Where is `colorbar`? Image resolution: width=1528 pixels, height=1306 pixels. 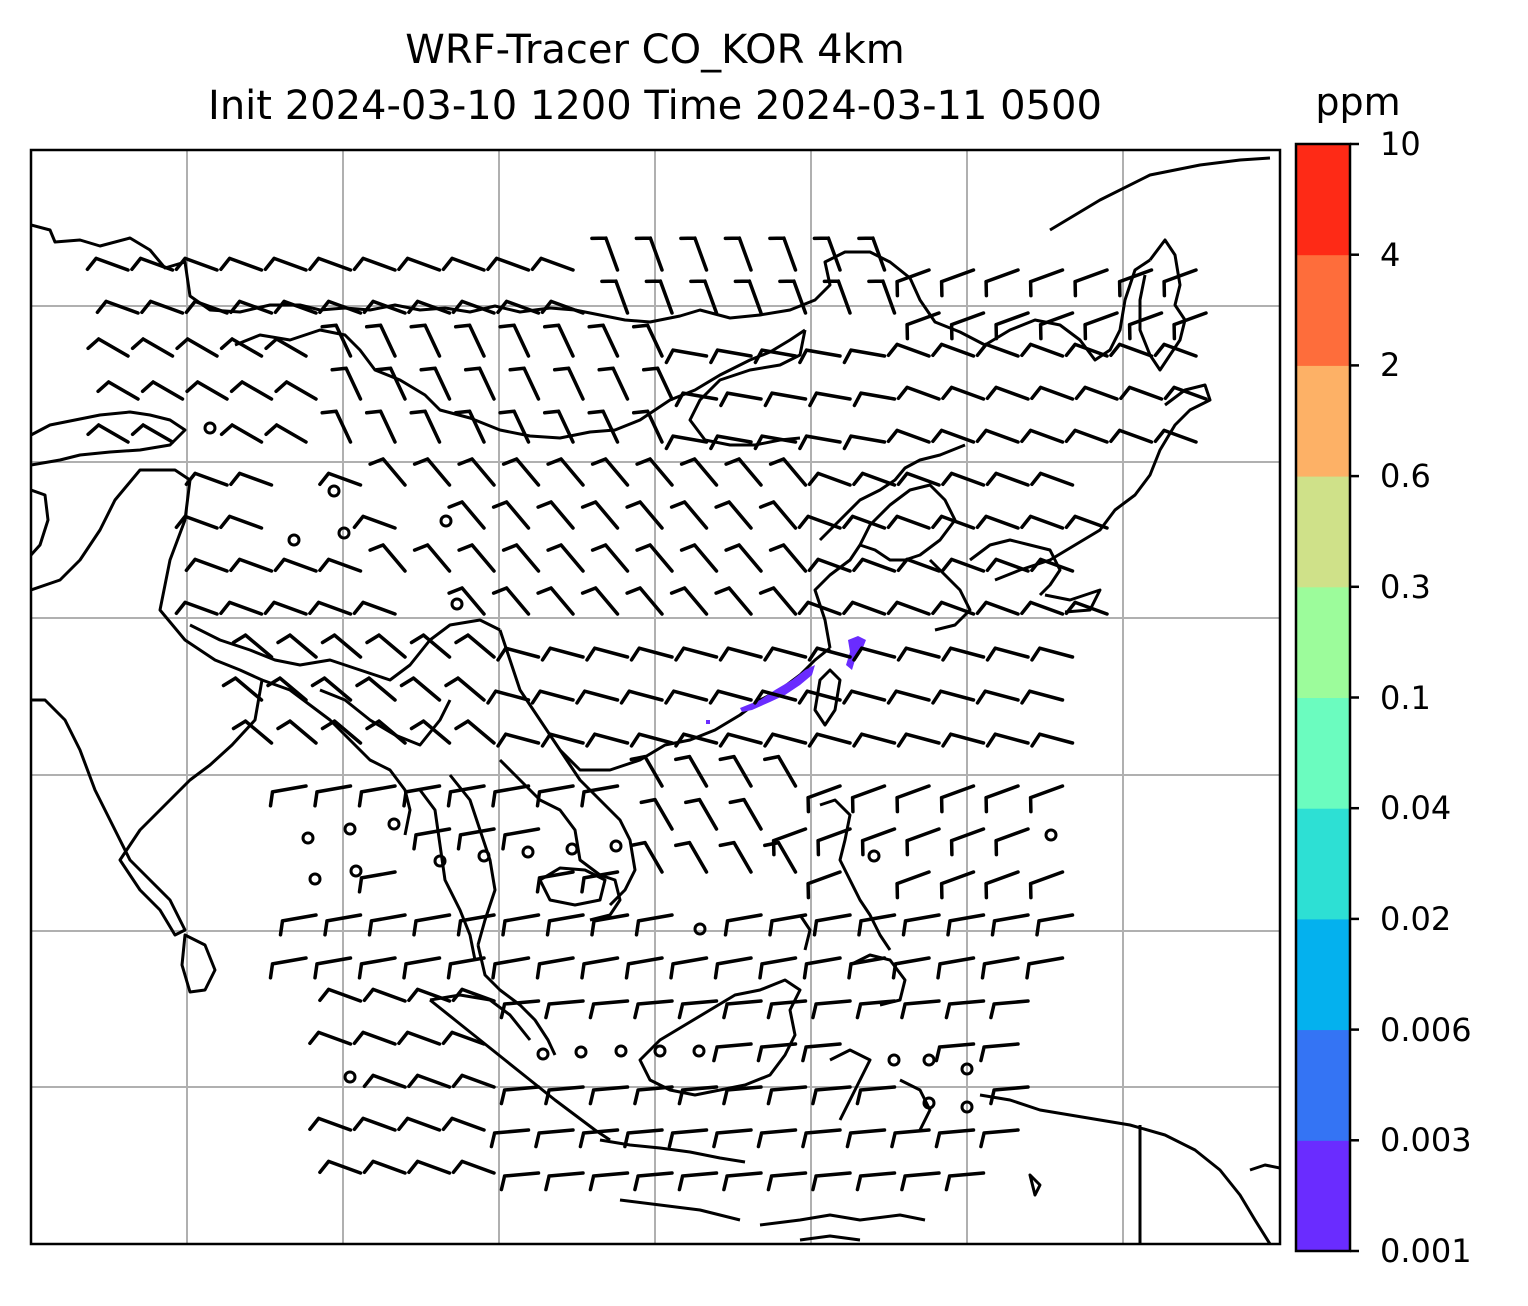
colorbar is located at coordinates (1326, 697).